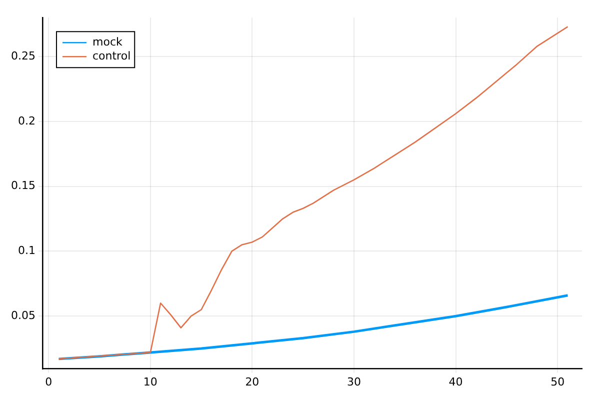  I want to click on y-tick-label: 0.25, so click(23, 55).